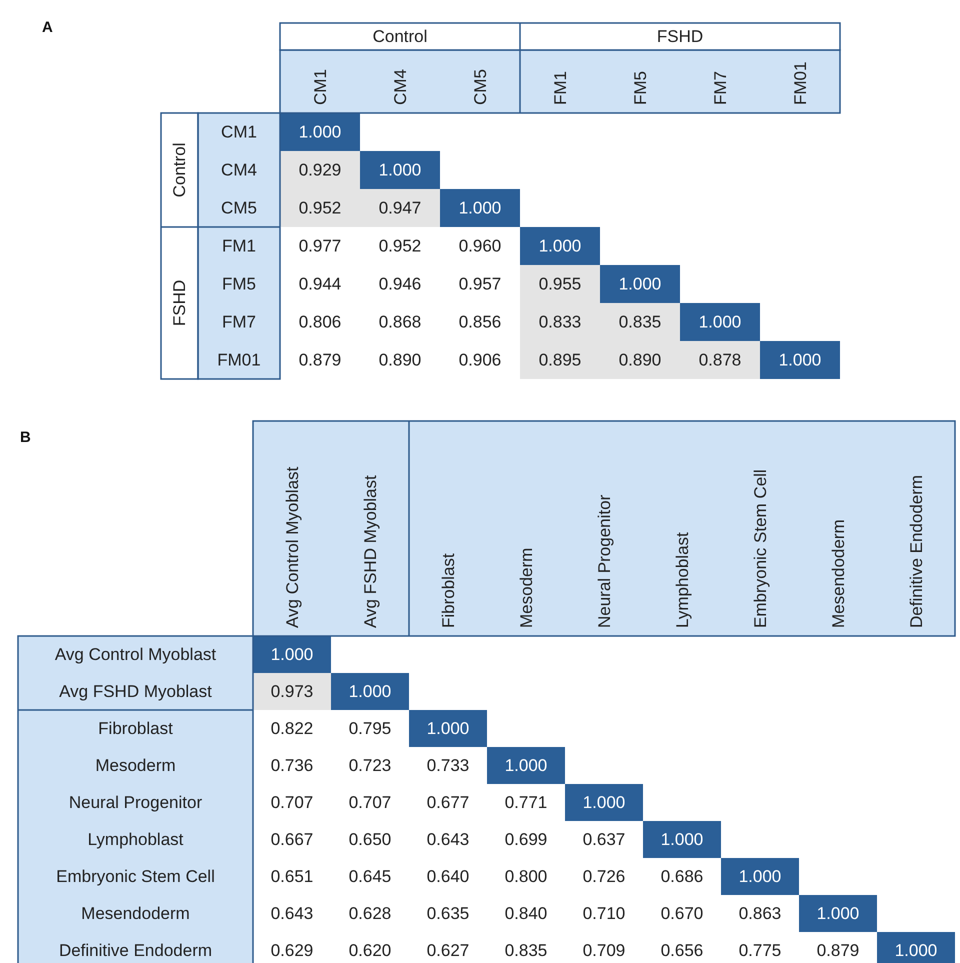 The height and width of the screenshot is (963, 960). Describe the element at coordinates (480, 322) in the screenshot. I see `data-label: 0.856` at that location.